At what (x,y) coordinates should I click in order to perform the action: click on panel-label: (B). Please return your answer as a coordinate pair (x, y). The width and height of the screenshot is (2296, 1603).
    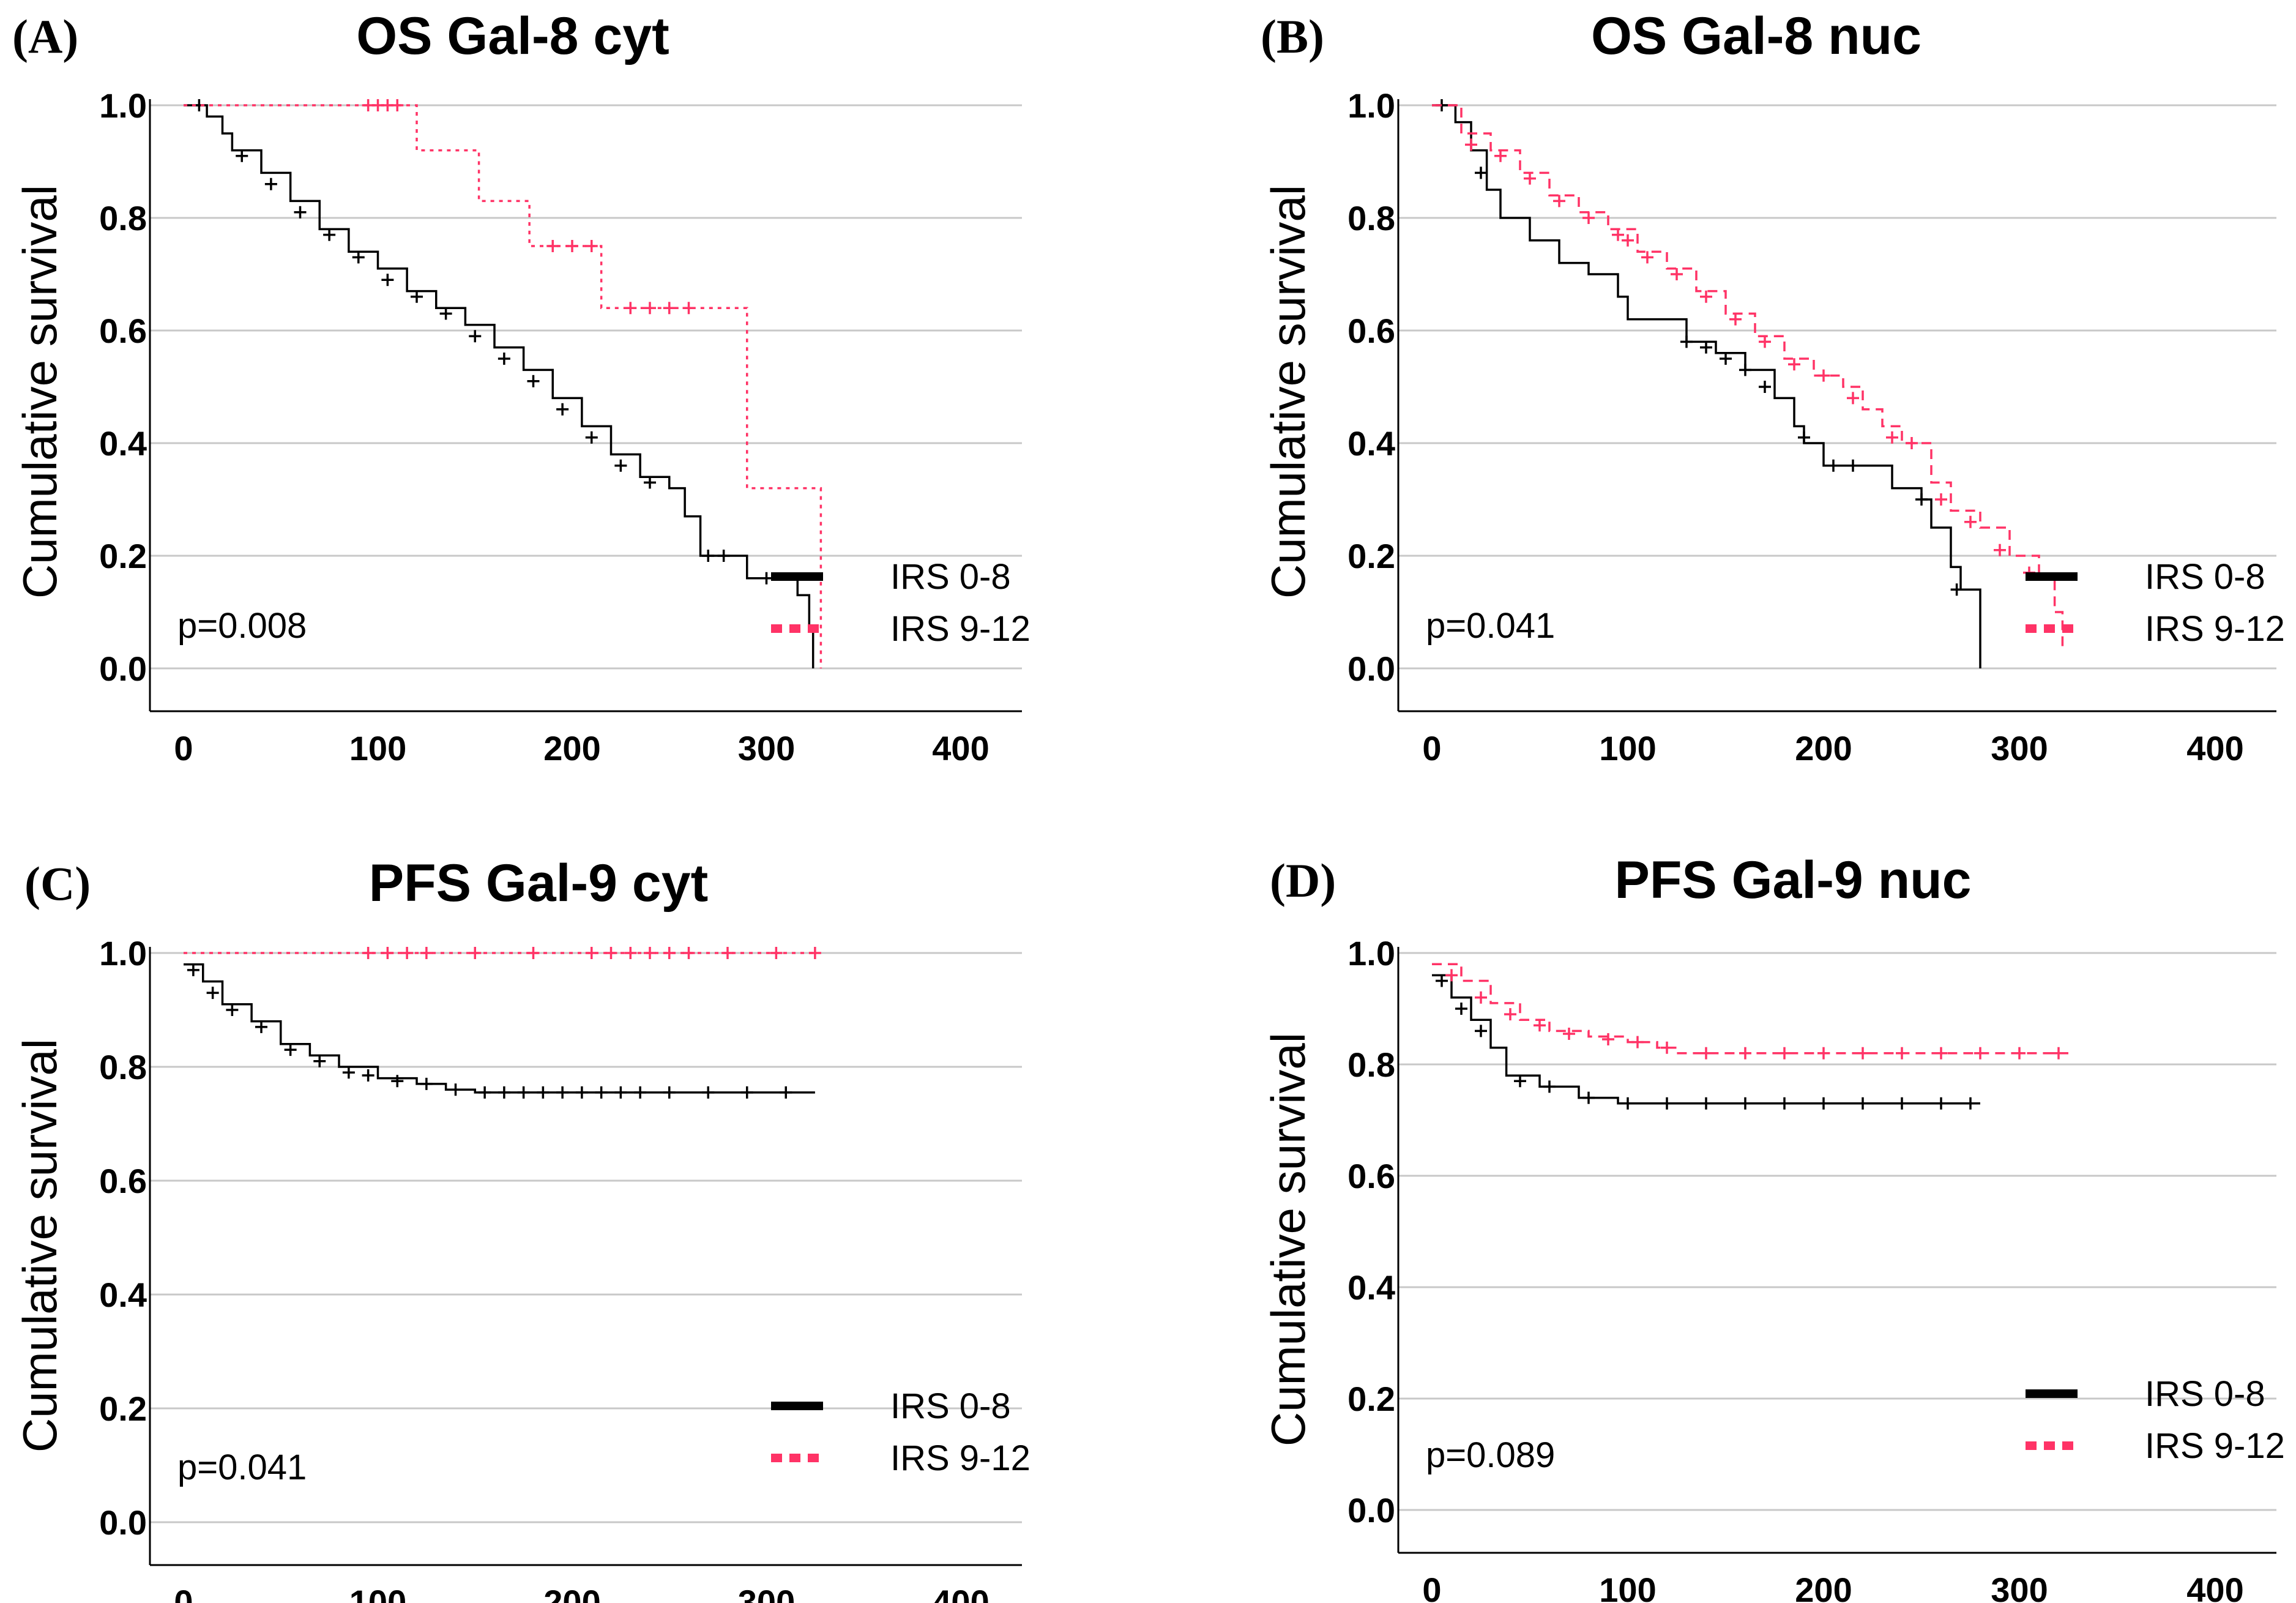
    Looking at the image, I should click on (1292, 36).